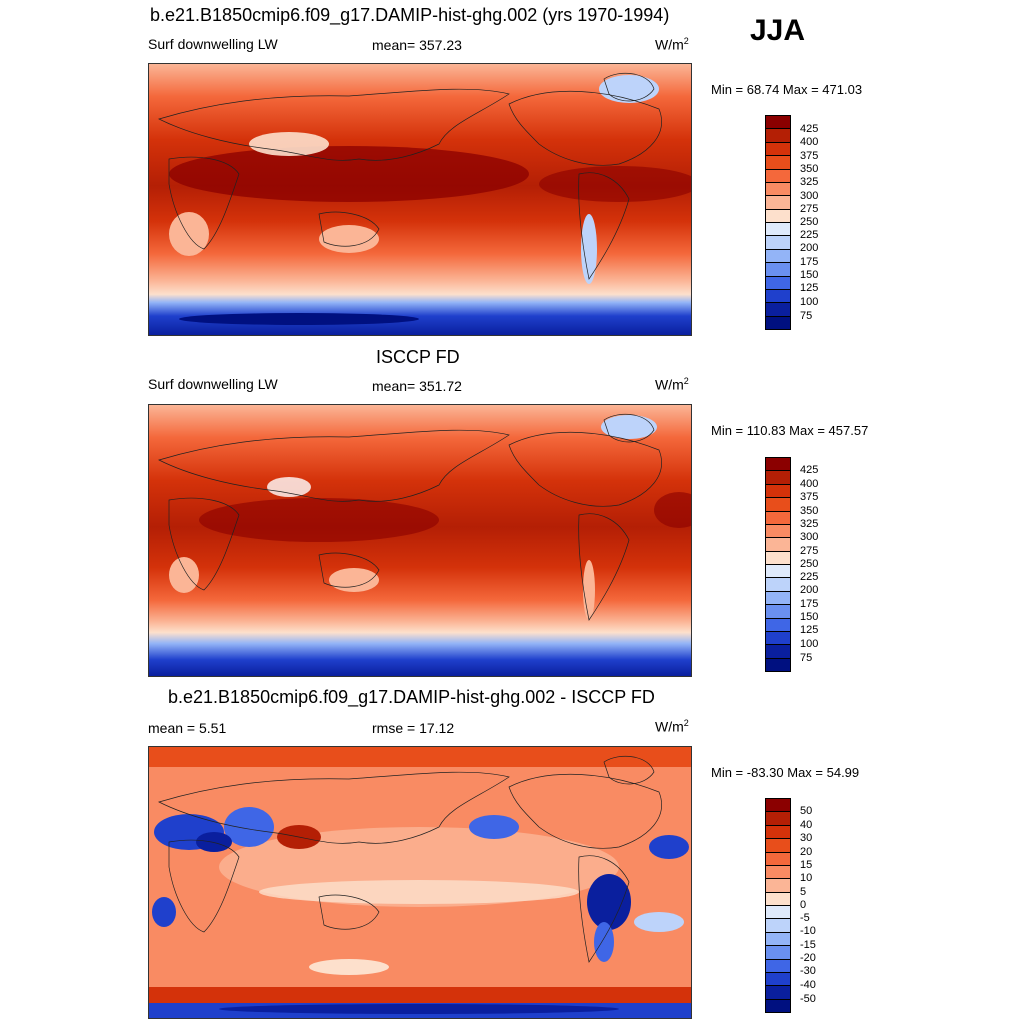  Describe the element at coordinates (808, 931) in the screenshot. I see `colorbar-tick-label: -10` at that location.